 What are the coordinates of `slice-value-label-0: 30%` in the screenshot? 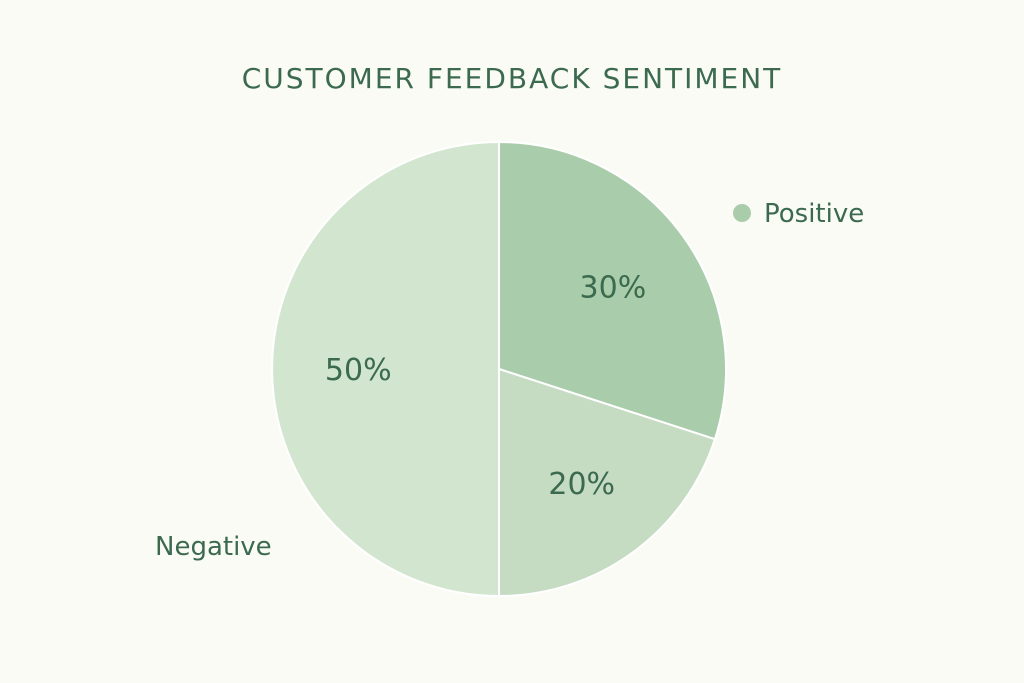 It's located at (613, 287).